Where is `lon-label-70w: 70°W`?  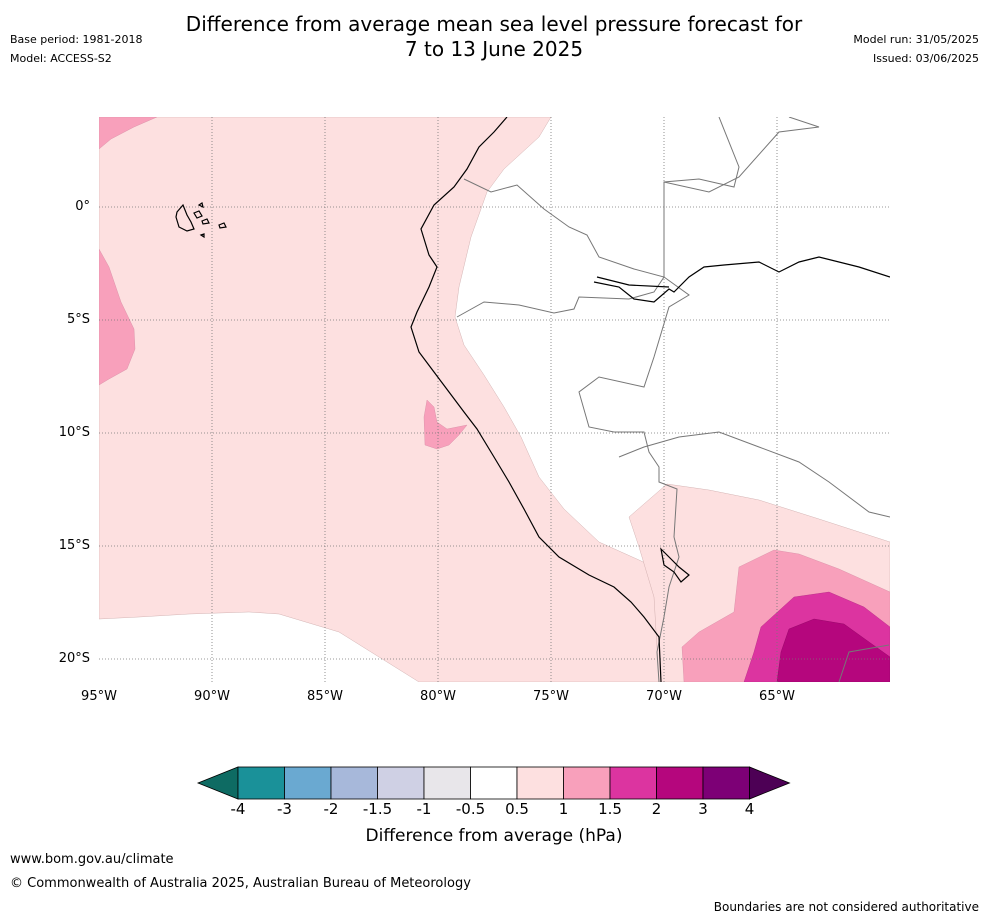 lon-label-70w: 70°W is located at coordinates (664, 696).